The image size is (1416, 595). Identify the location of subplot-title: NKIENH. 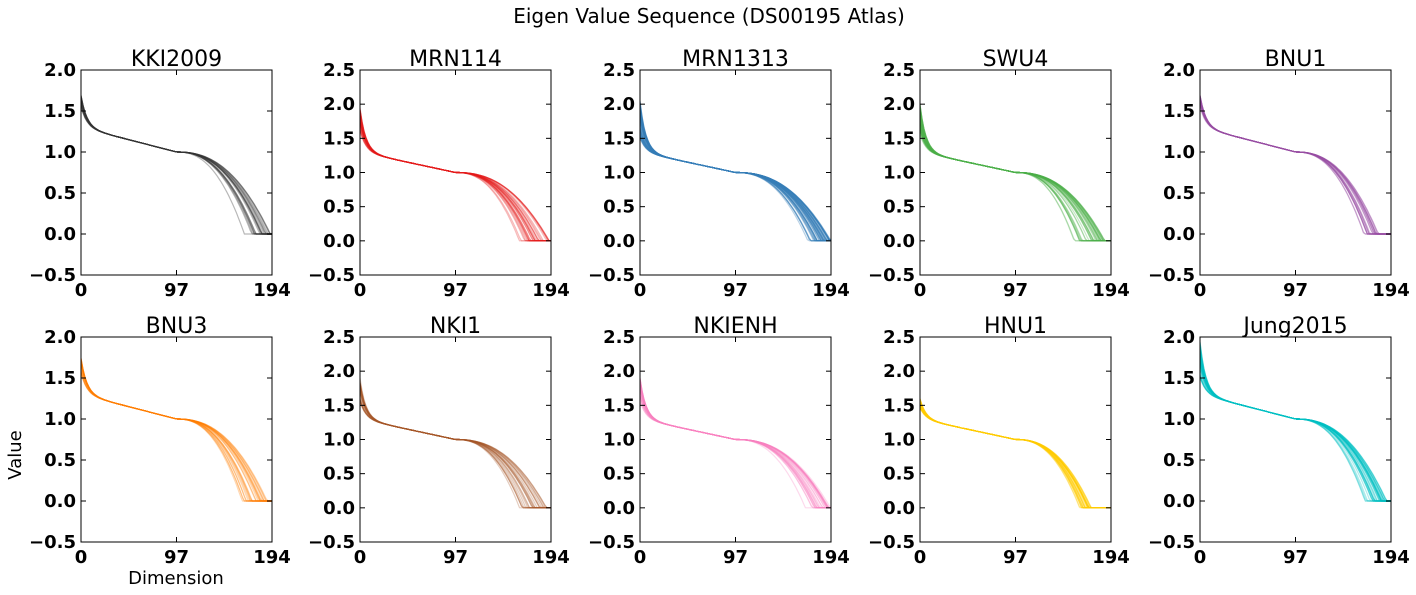
(735, 326).